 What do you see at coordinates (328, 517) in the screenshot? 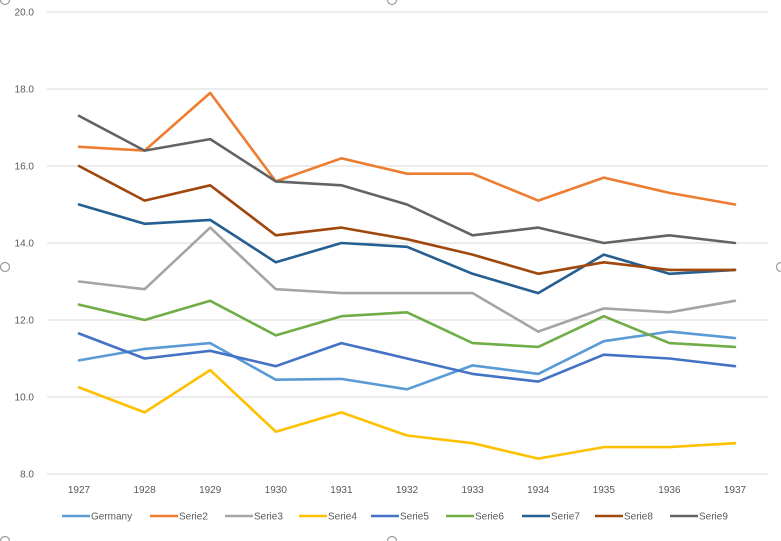
I see `legend-item-serie4: Serie4` at bounding box center [328, 517].